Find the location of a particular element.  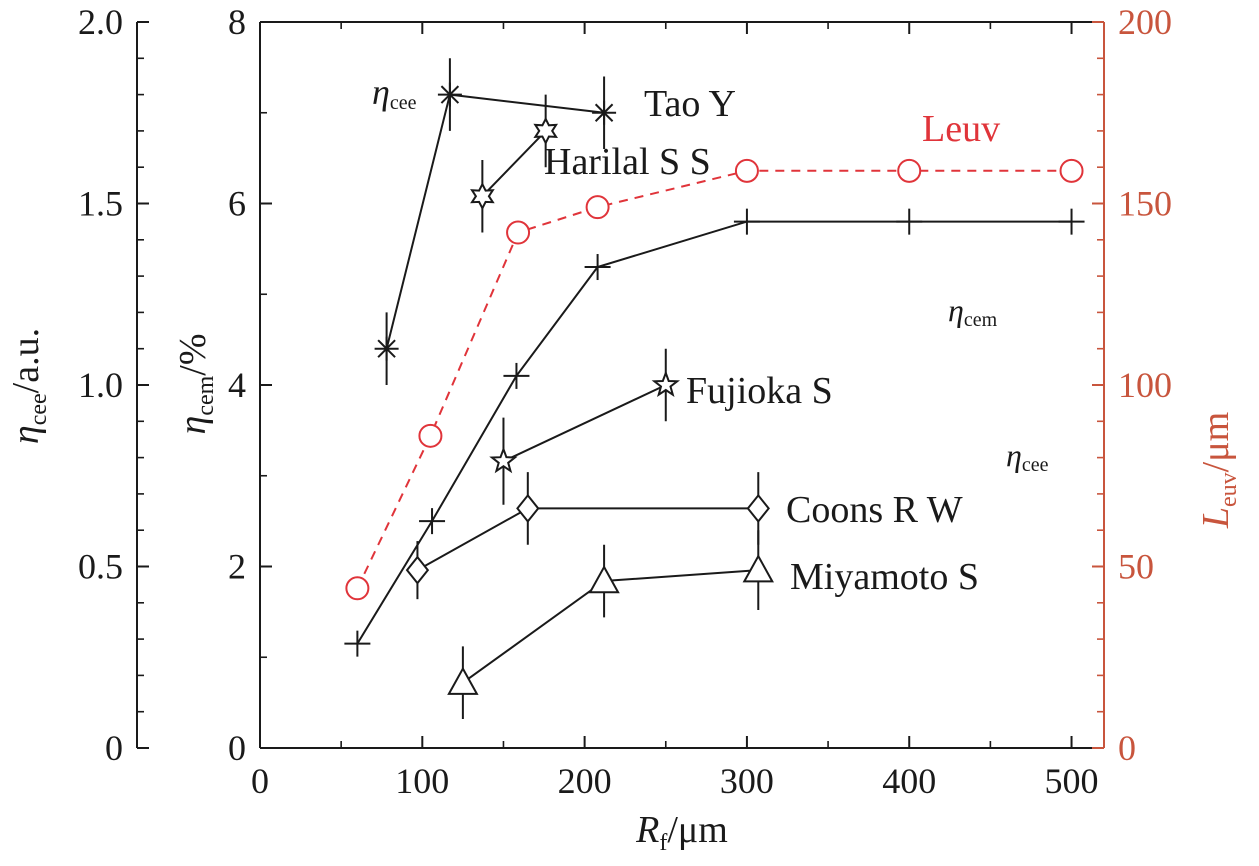

euv-tick-label: 50 is located at coordinates (1136, 567).